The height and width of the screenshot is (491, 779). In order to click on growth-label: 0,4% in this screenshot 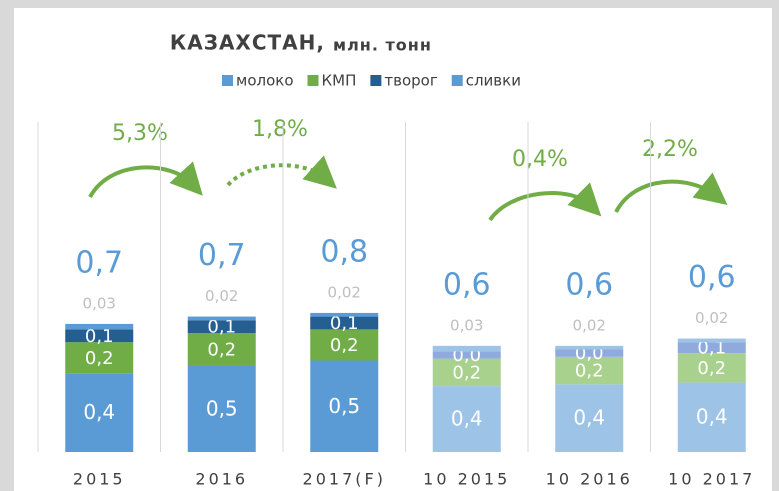, I will do `click(540, 159)`.